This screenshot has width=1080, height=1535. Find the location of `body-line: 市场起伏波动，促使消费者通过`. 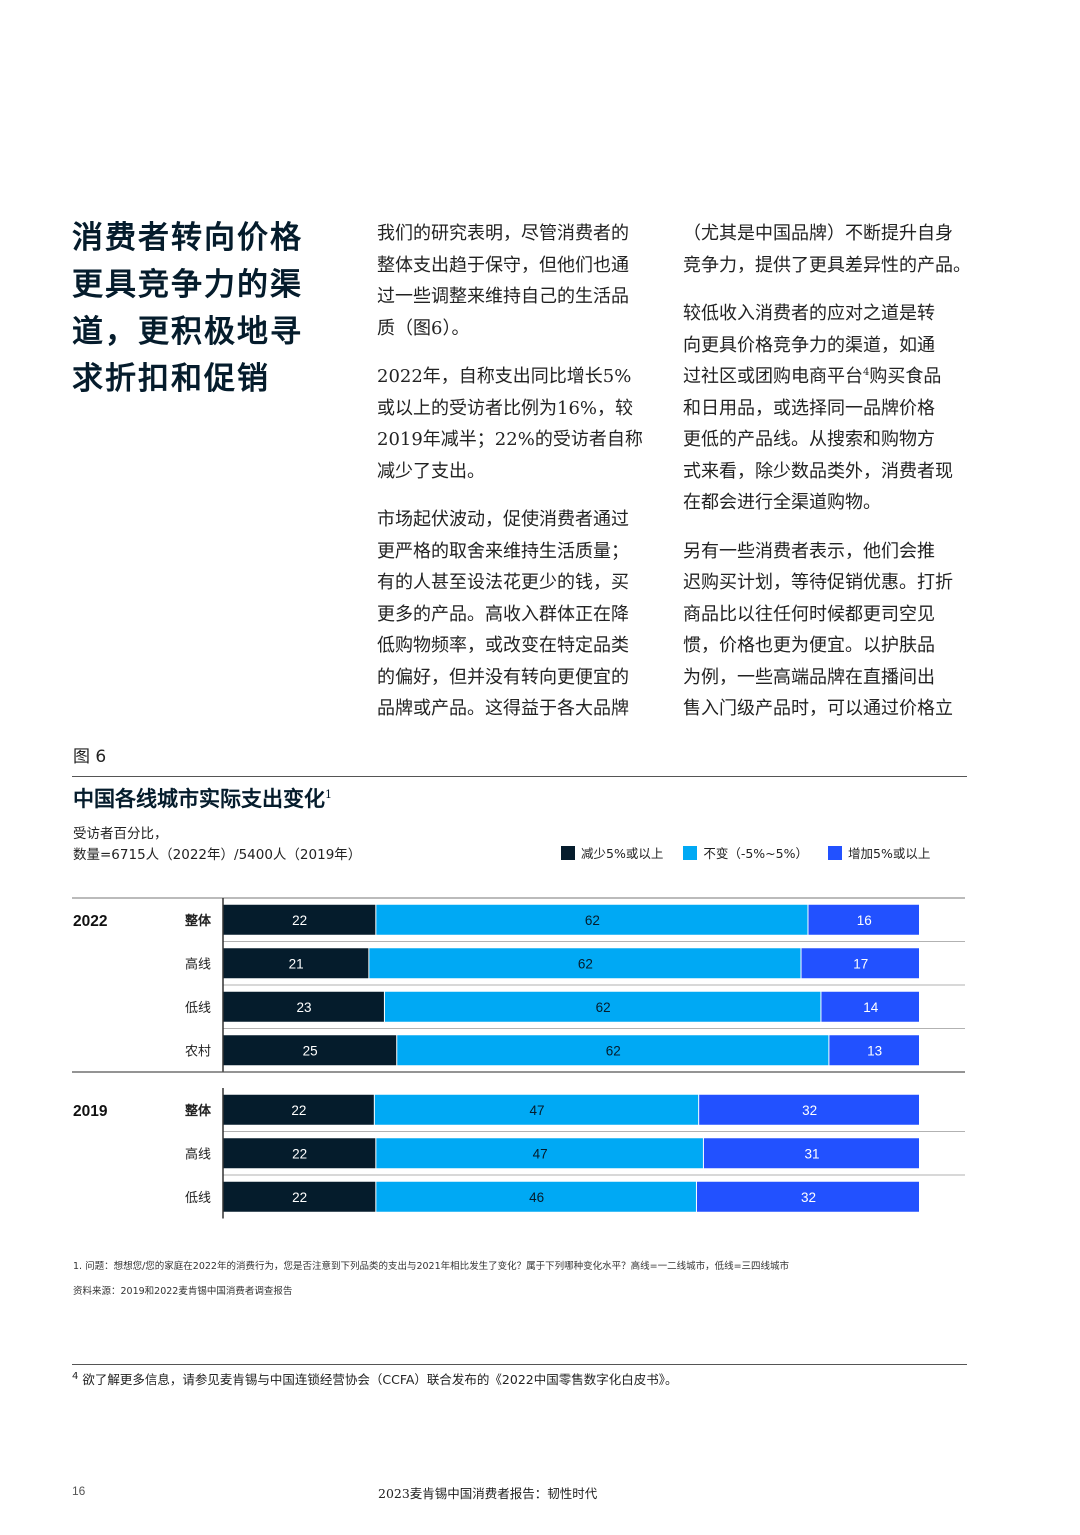

body-line: 市场起伏波动，促使消费者通过 is located at coordinates (503, 519).